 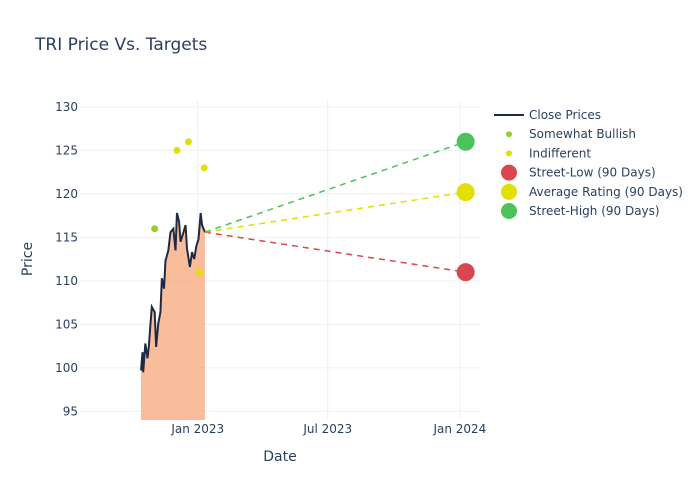 I want to click on legend-label-average-rating-90-days: Average Rating (90 Days), so click(x=606, y=192).